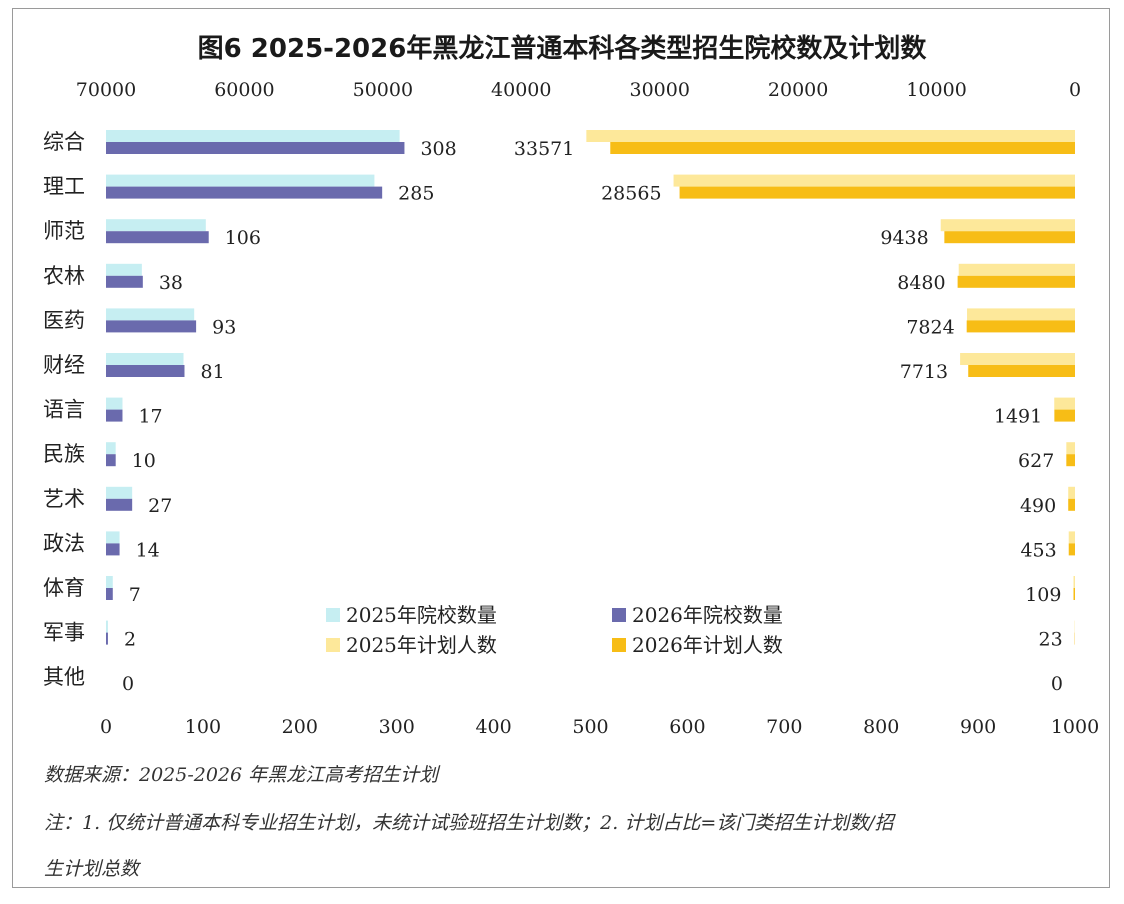 The height and width of the screenshot is (904, 1124). Describe the element at coordinates (687, 727) in the screenshot. I see `bottom-axis-tick-label: 600` at that location.